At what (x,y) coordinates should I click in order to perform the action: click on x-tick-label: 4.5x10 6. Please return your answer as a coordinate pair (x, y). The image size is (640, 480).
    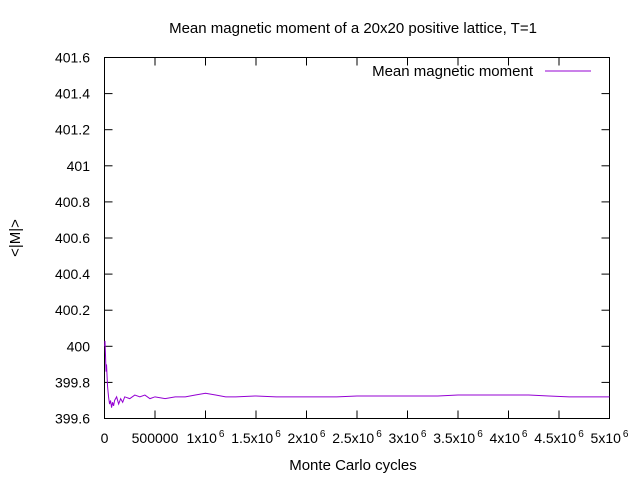
    Looking at the image, I should click on (559, 437).